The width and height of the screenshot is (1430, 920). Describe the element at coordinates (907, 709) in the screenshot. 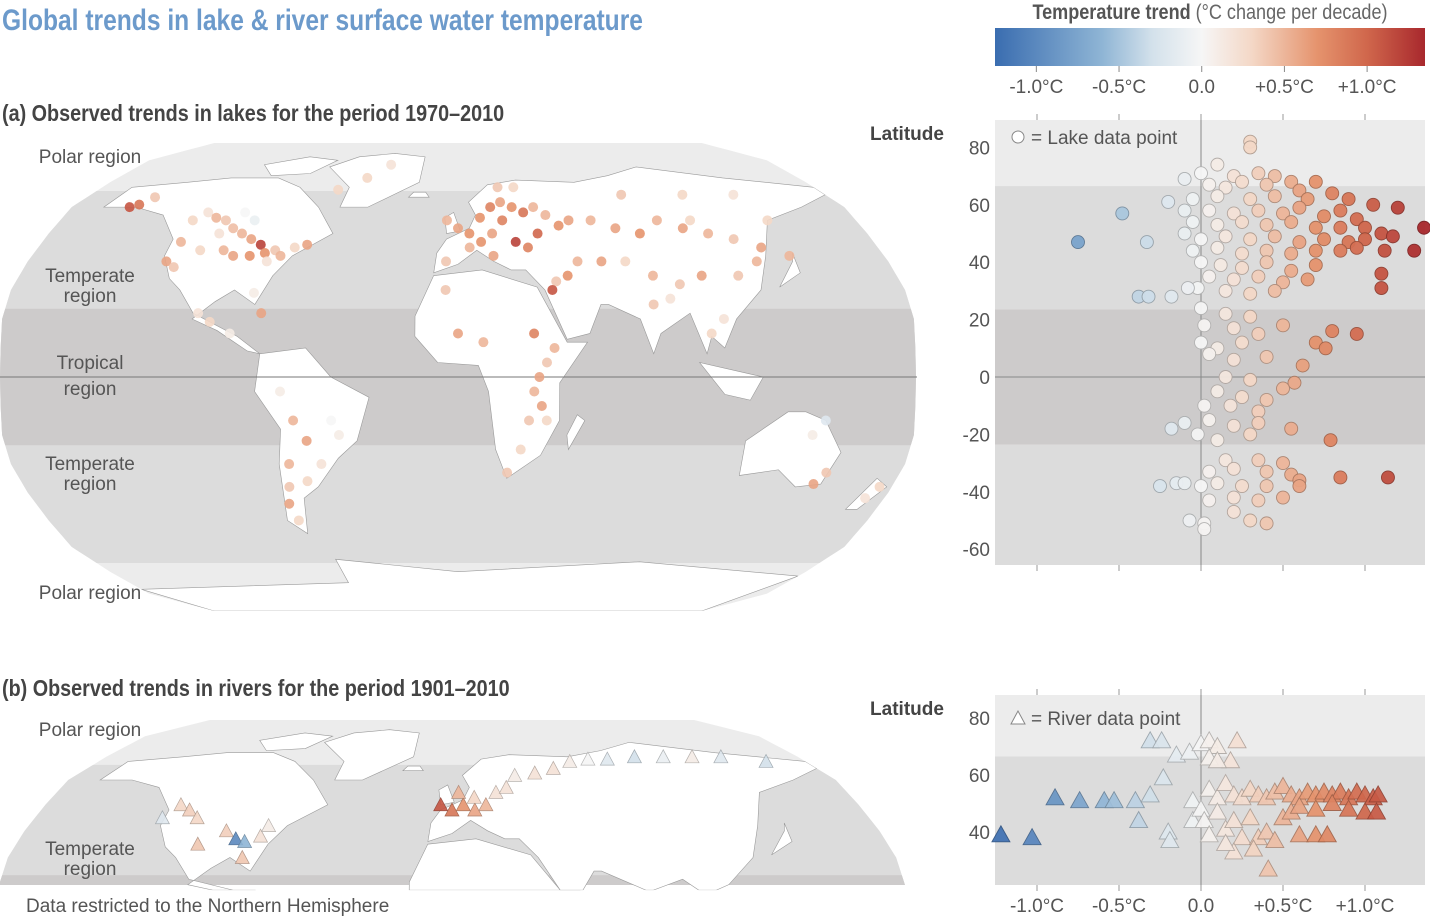

I see `river-latitude-label: Latitude` at that location.